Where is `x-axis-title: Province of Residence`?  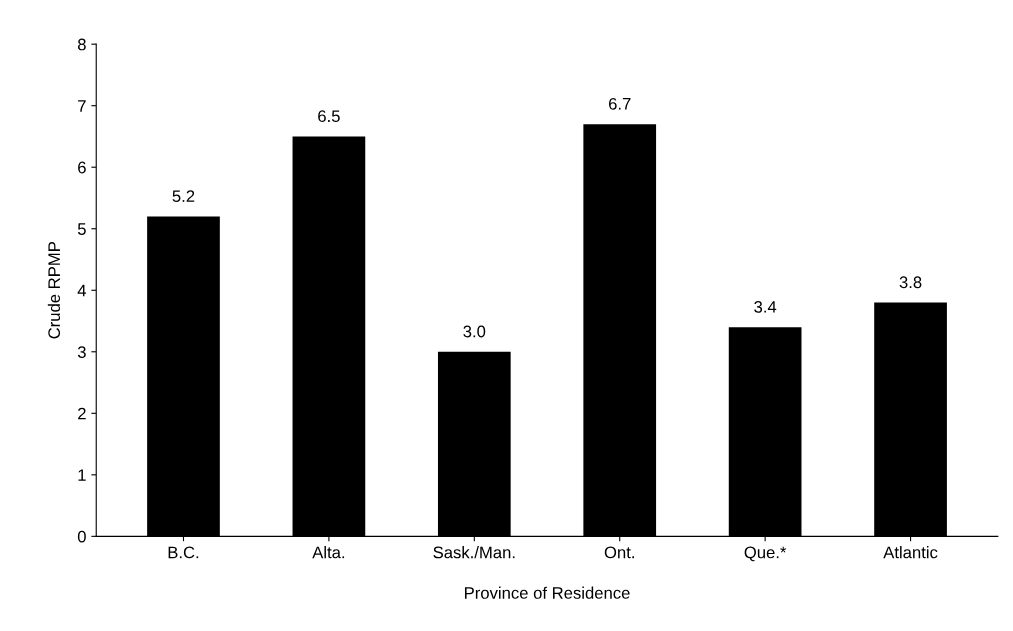 x-axis-title: Province of Residence is located at coordinates (547, 592).